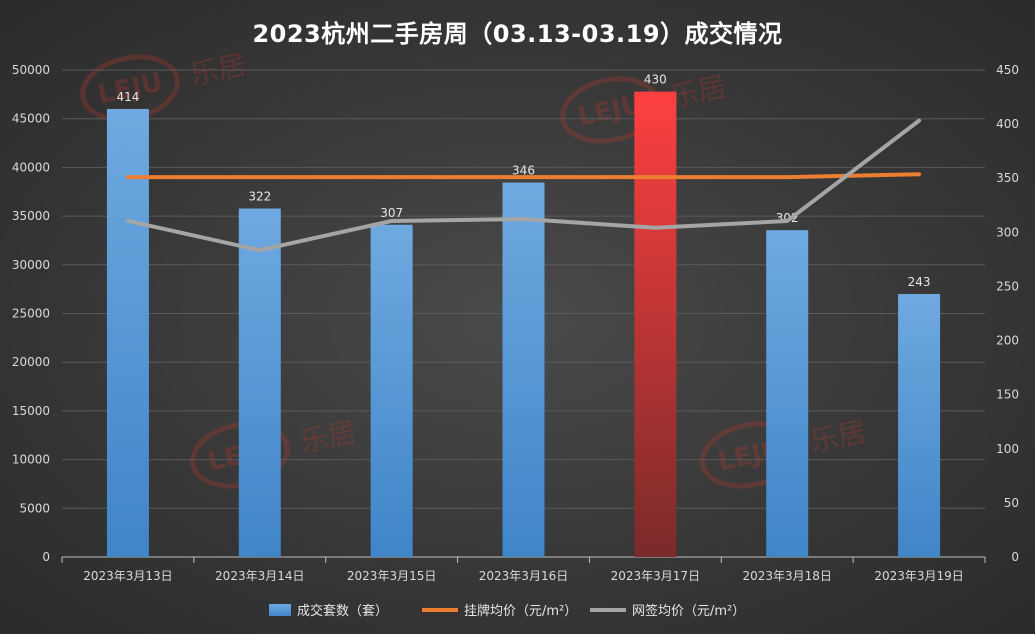  What do you see at coordinates (34, 508) in the screenshot?
I see `y-left-tick-label: 5000` at bounding box center [34, 508].